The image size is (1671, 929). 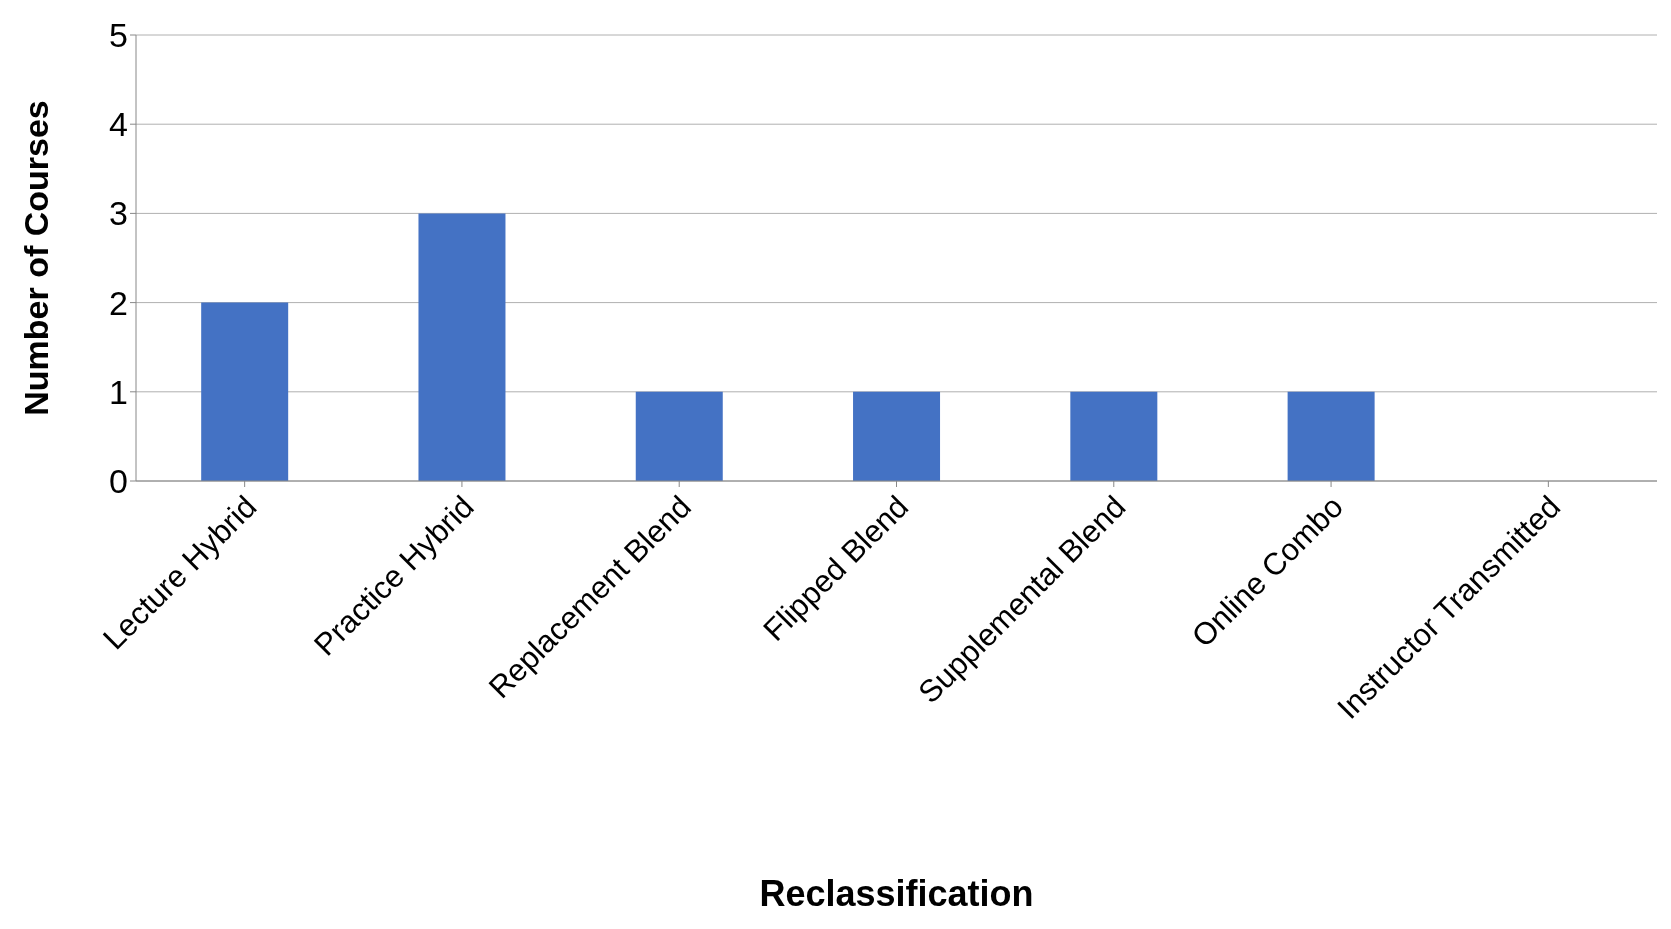 I want to click on x-axis-title: Reclassification, so click(x=896, y=893).